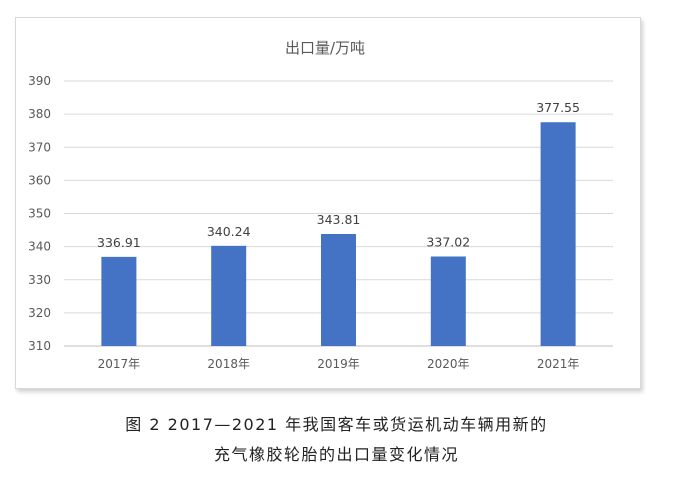 This screenshot has height=492, width=673. What do you see at coordinates (39, 214) in the screenshot?
I see `y-tick-label: 350` at bounding box center [39, 214].